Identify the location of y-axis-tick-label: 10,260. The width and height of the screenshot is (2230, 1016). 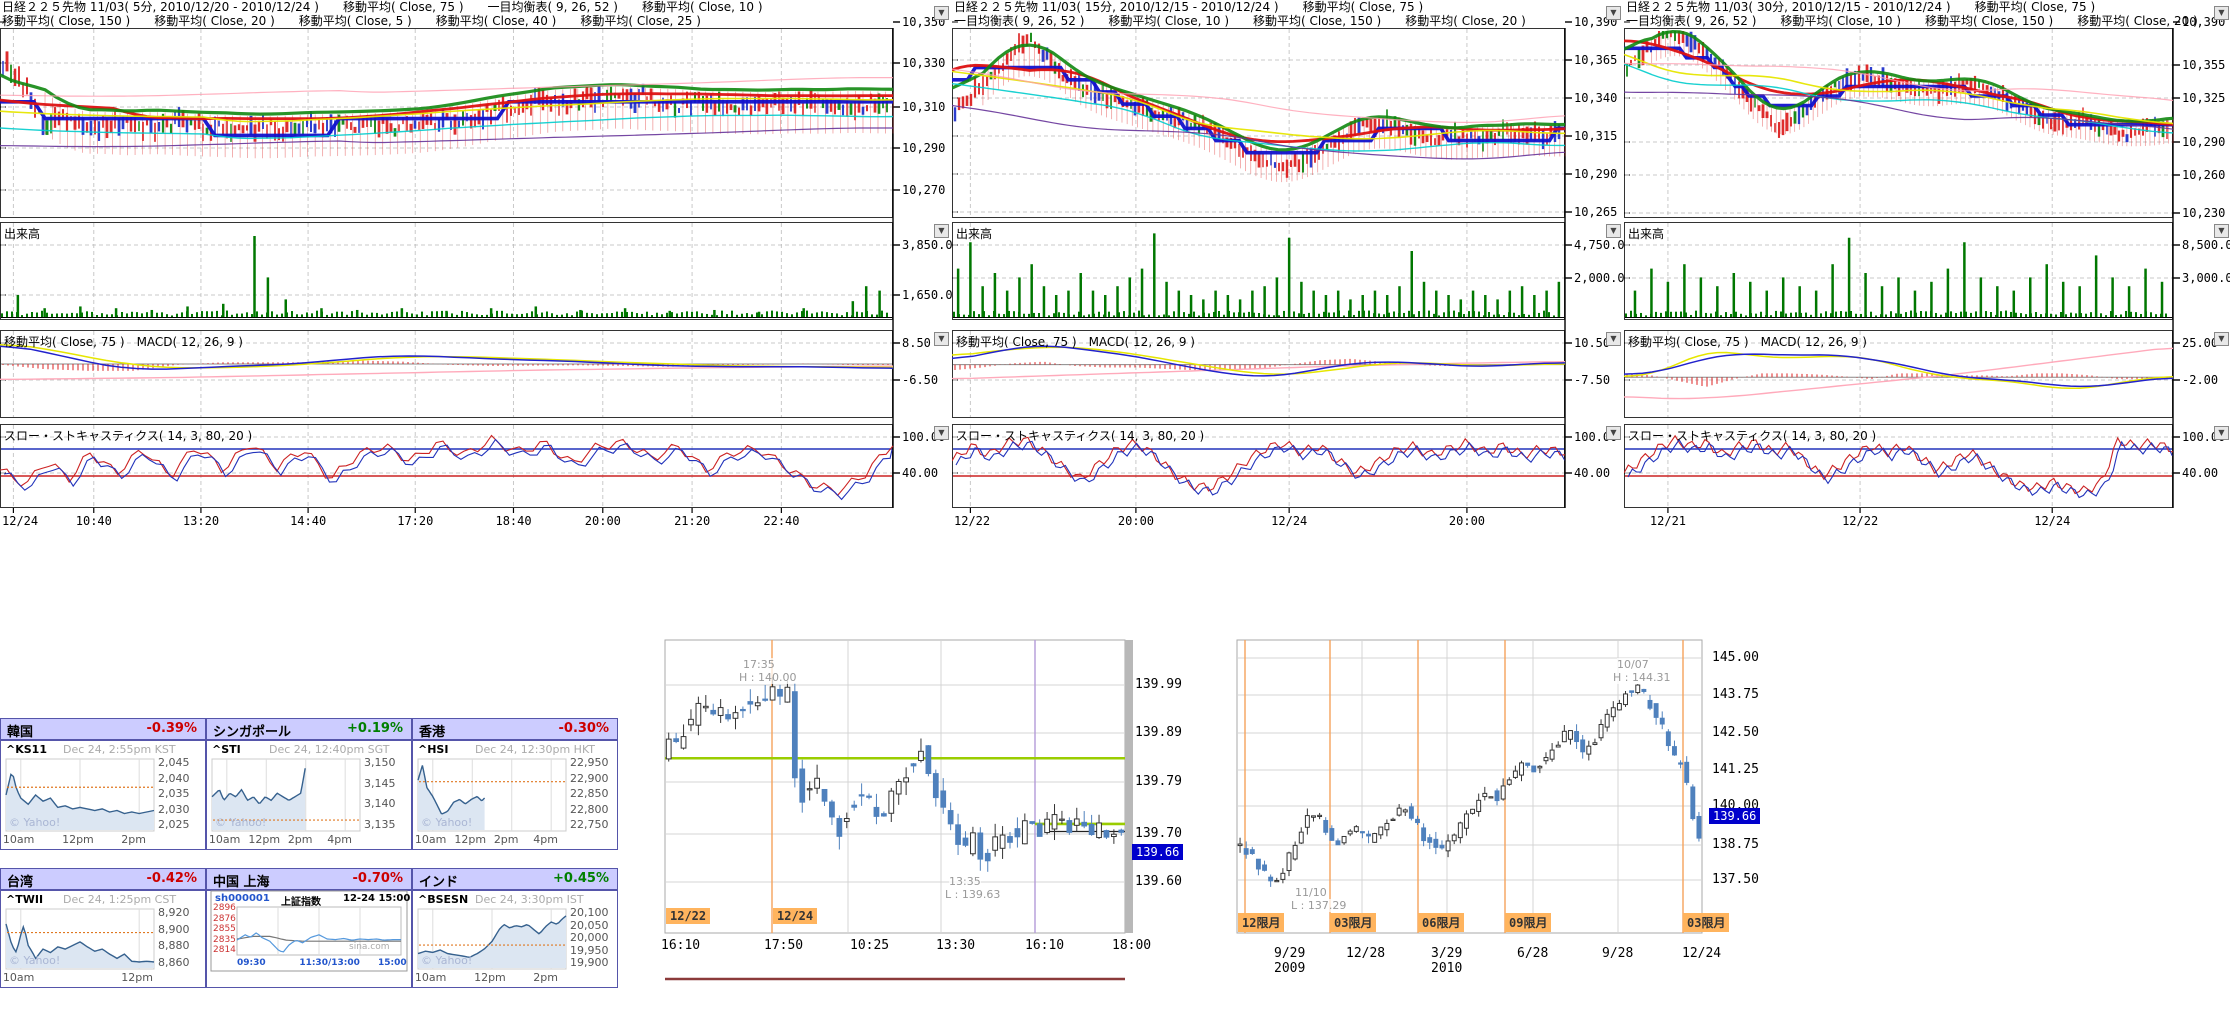
(2204, 175).